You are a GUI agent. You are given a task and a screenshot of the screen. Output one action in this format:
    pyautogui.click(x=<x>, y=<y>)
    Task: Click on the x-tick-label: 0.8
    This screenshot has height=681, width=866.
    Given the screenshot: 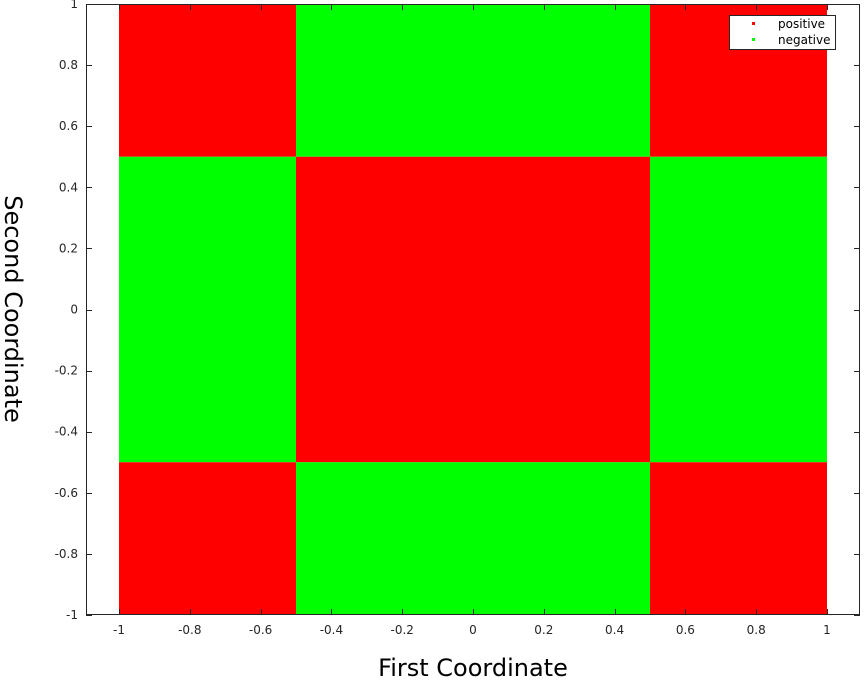 What is the action you would take?
    pyautogui.click(x=756, y=630)
    